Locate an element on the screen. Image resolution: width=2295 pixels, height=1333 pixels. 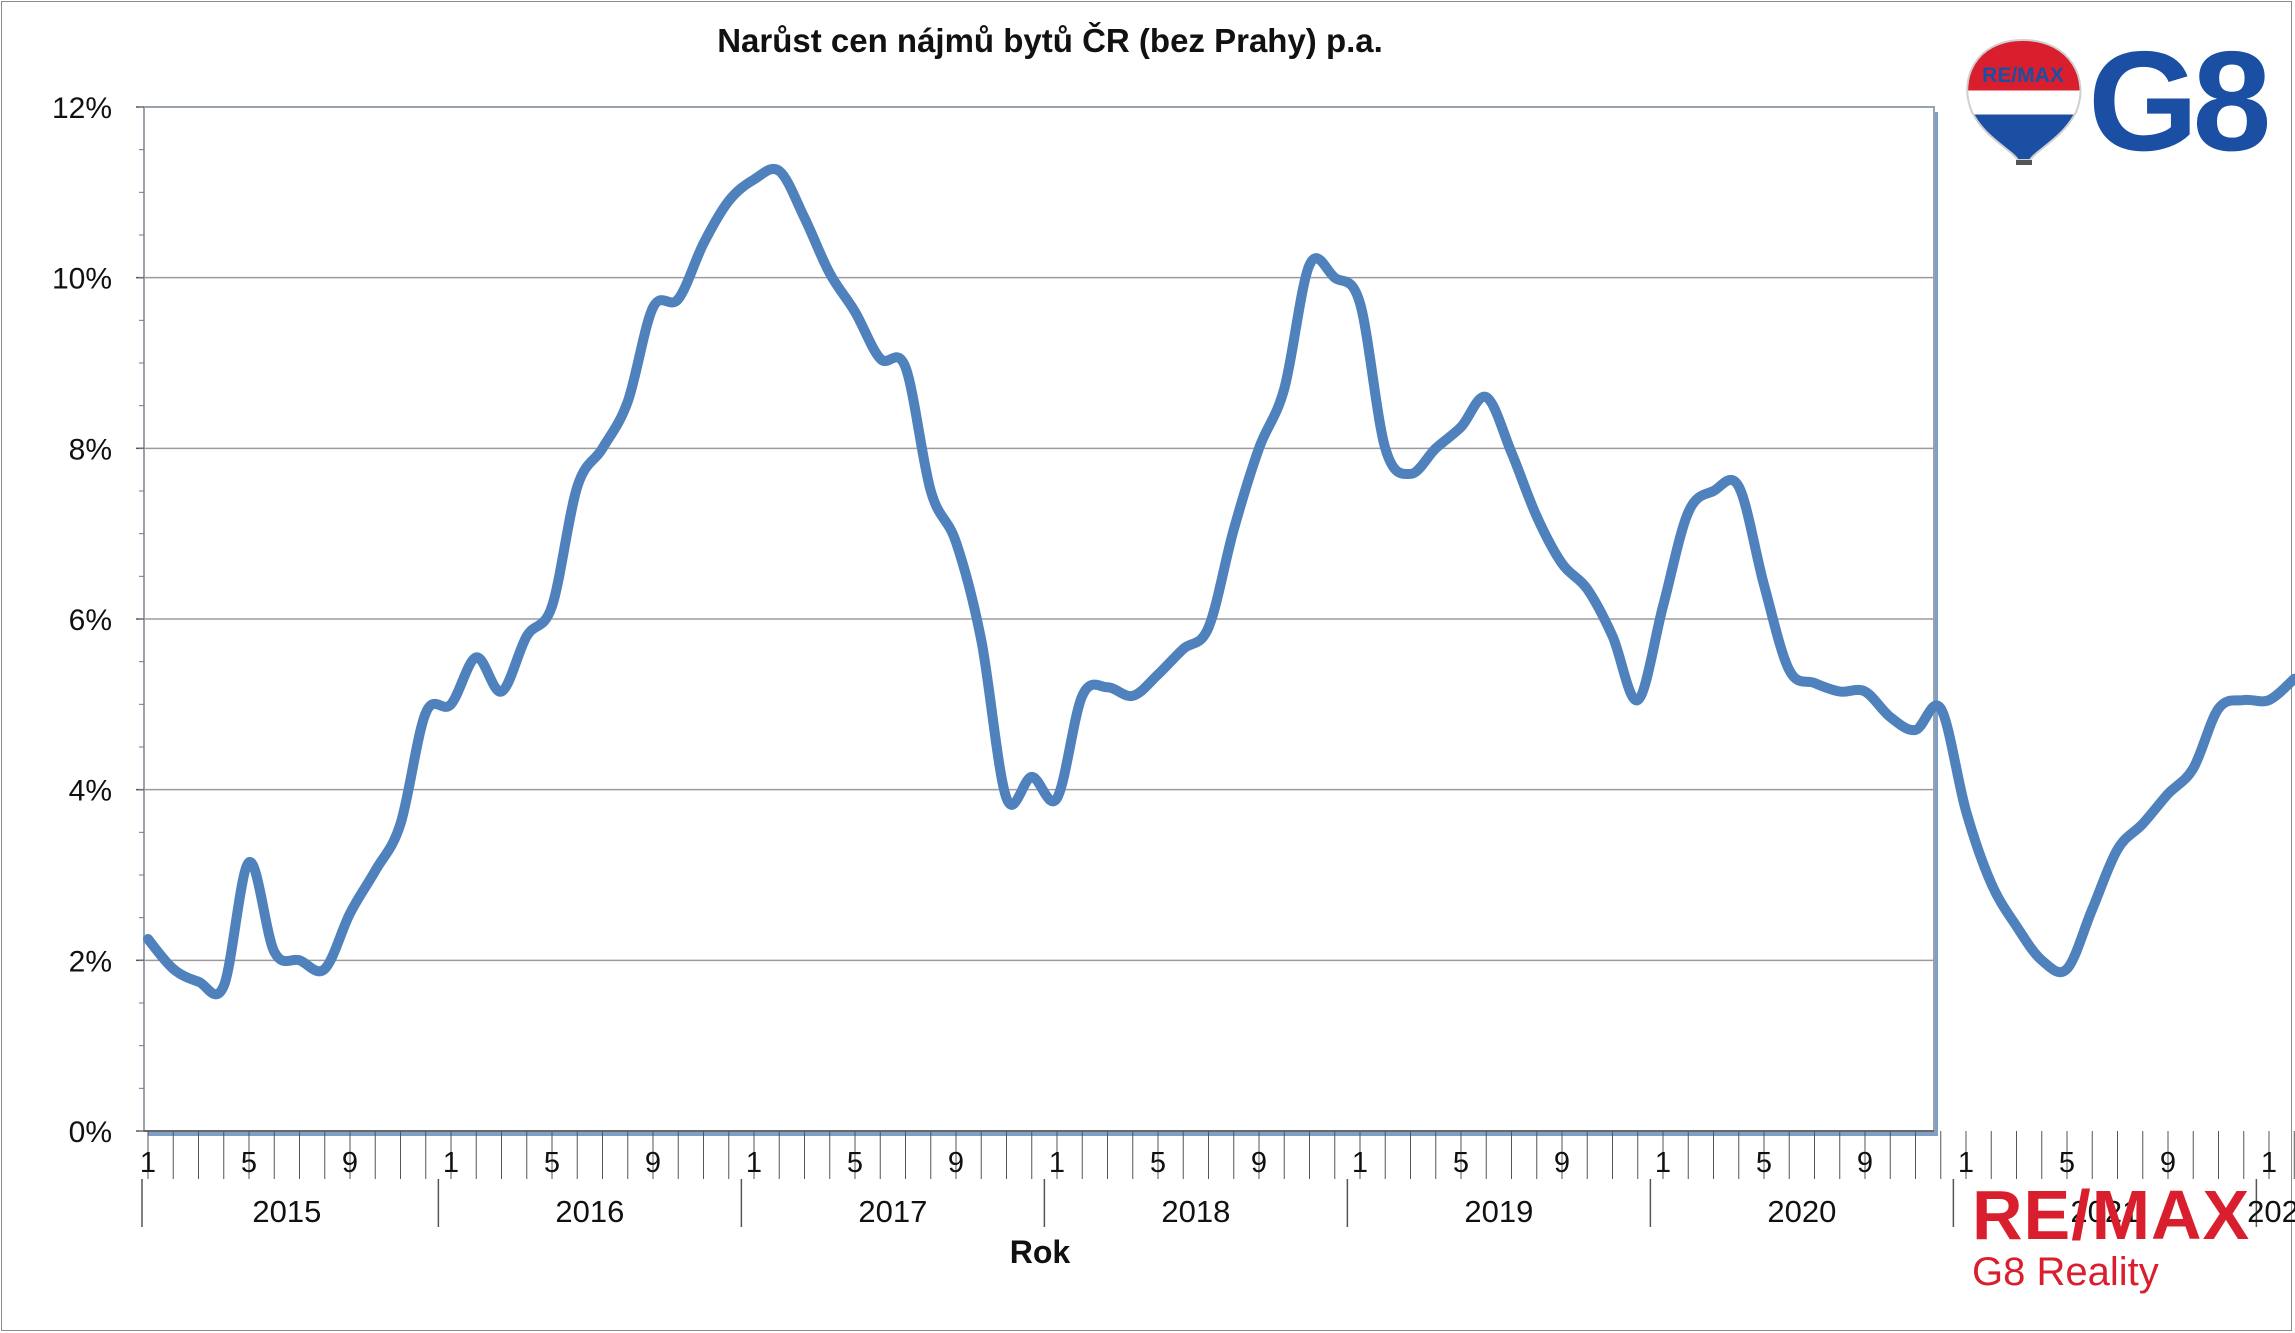
y-tick-label: 4% is located at coordinates (90, 791).